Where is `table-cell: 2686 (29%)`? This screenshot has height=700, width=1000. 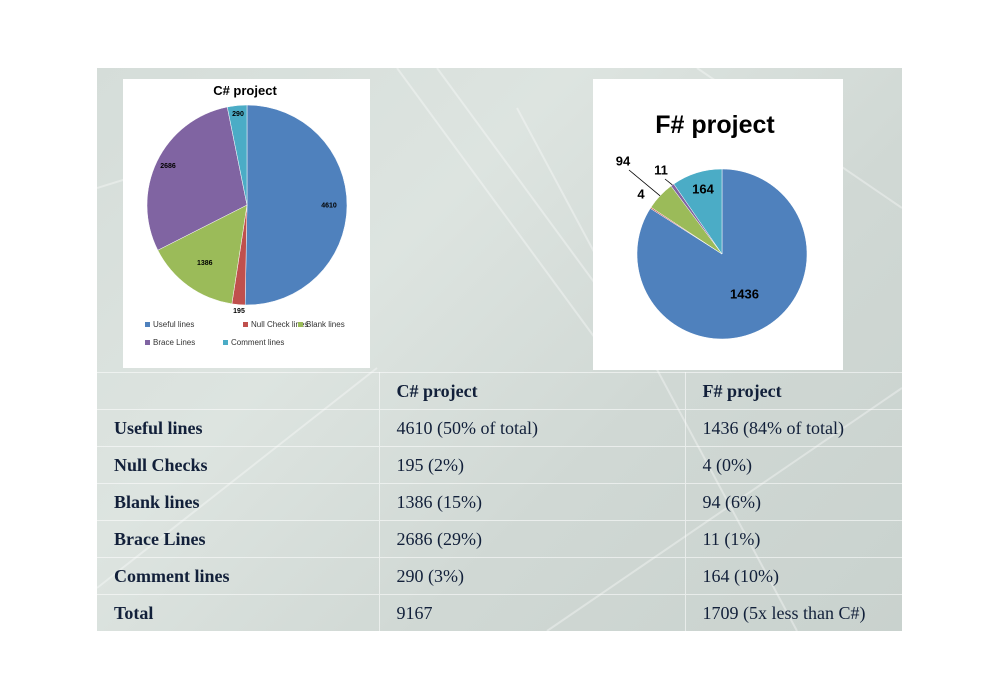
table-cell: 2686 (29%) is located at coordinates (532, 539).